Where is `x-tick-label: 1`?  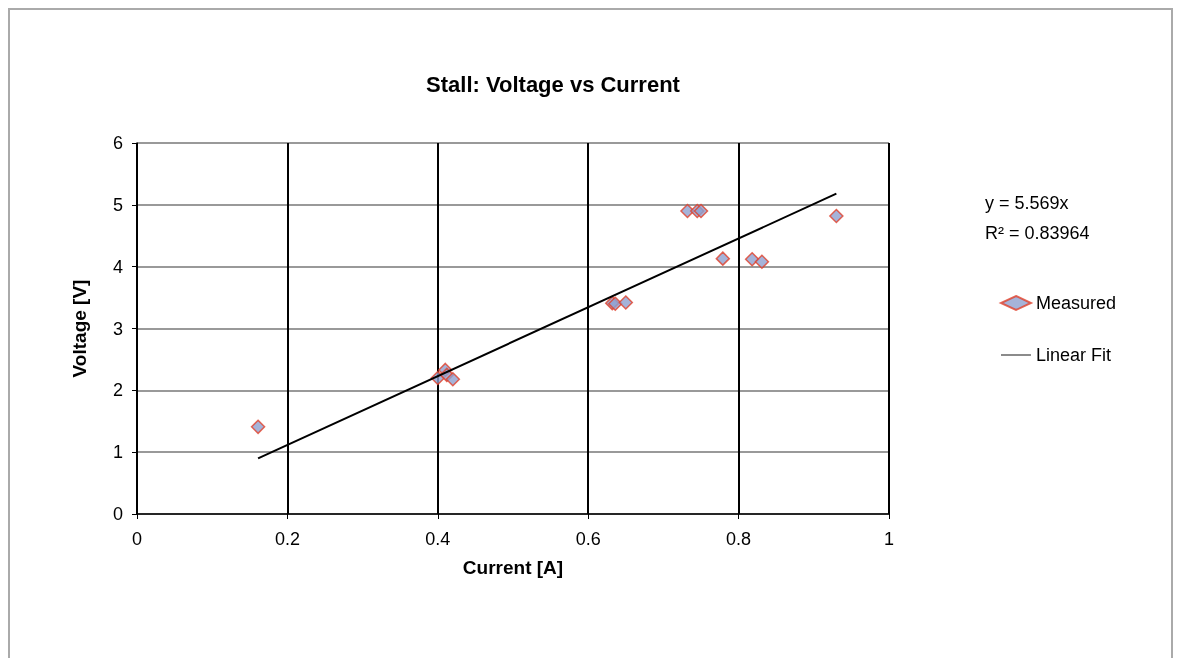 x-tick-label: 1 is located at coordinates (889, 539).